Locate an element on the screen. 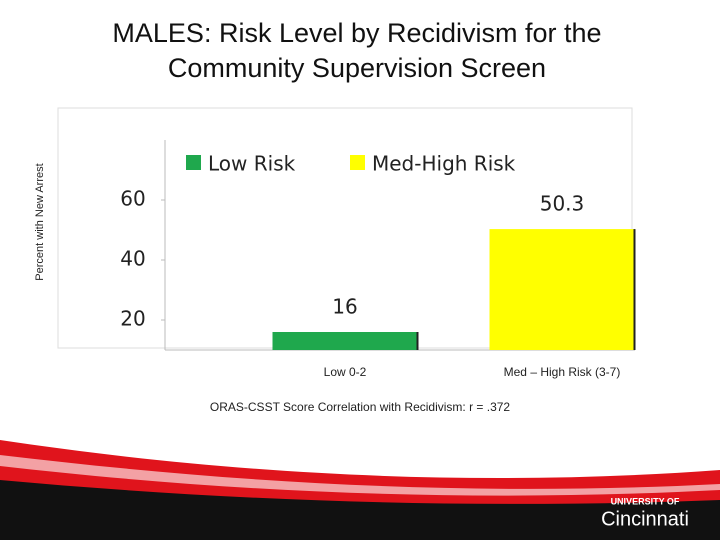  logo-line: Cincinnati is located at coordinates (645, 519).